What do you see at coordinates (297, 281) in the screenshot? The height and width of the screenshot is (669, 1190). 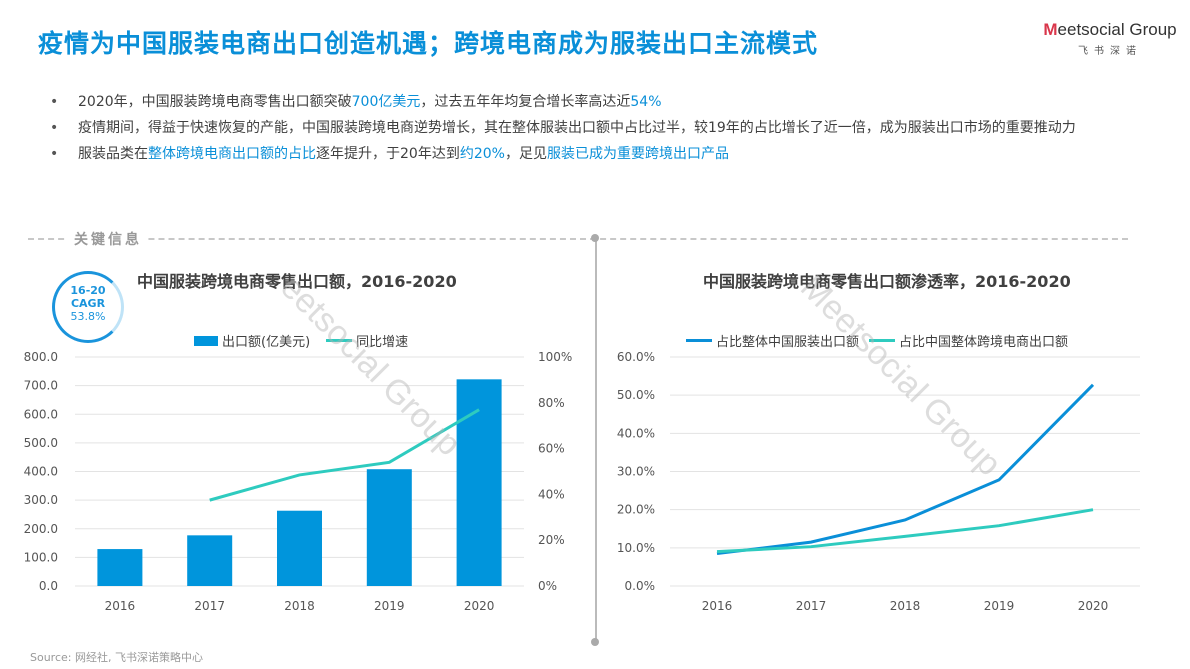 I see `chart1-title: 中国服装跨境电商零售出口额，2016-2020` at bounding box center [297, 281].